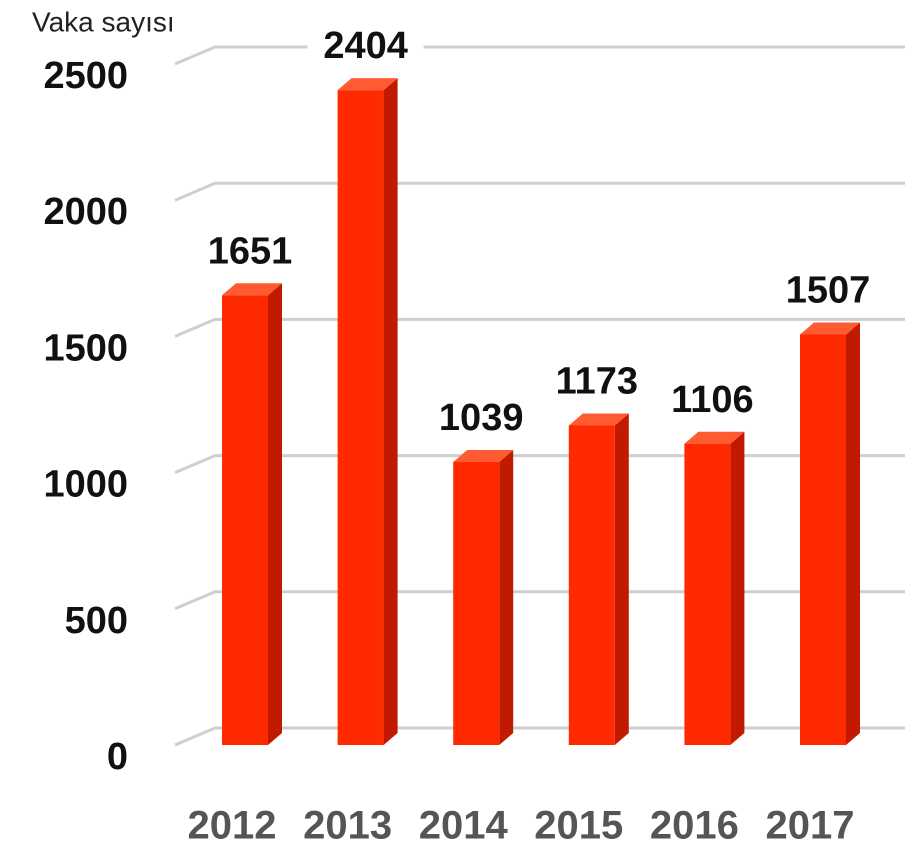  I want to click on y-tick-label: 500, so click(96, 621).